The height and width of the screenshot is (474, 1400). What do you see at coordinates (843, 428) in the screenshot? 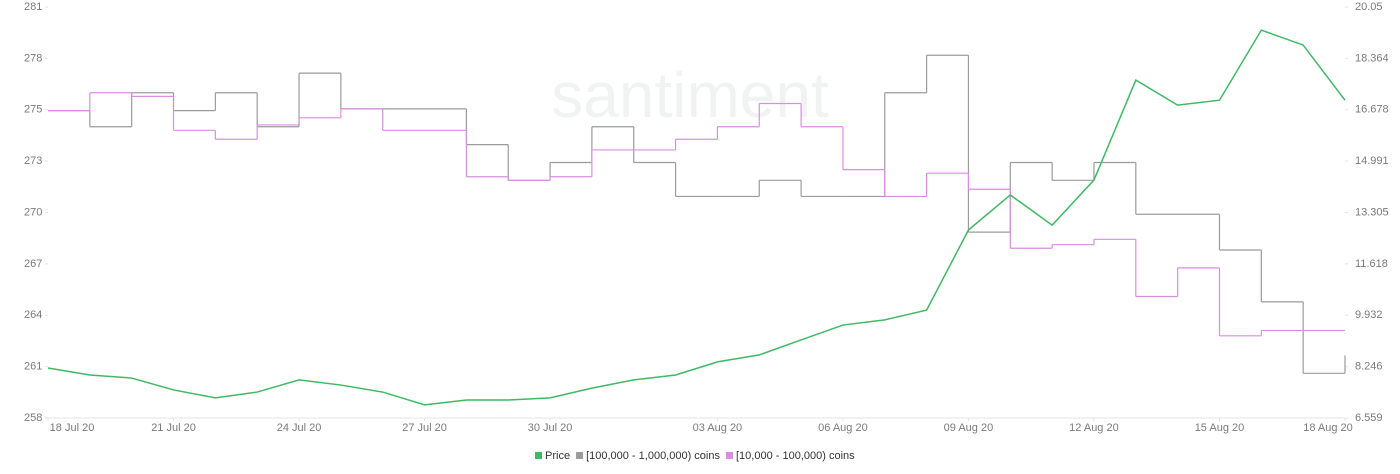
I see `x-tick-label: 06 Aug 20` at bounding box center [843, 428].